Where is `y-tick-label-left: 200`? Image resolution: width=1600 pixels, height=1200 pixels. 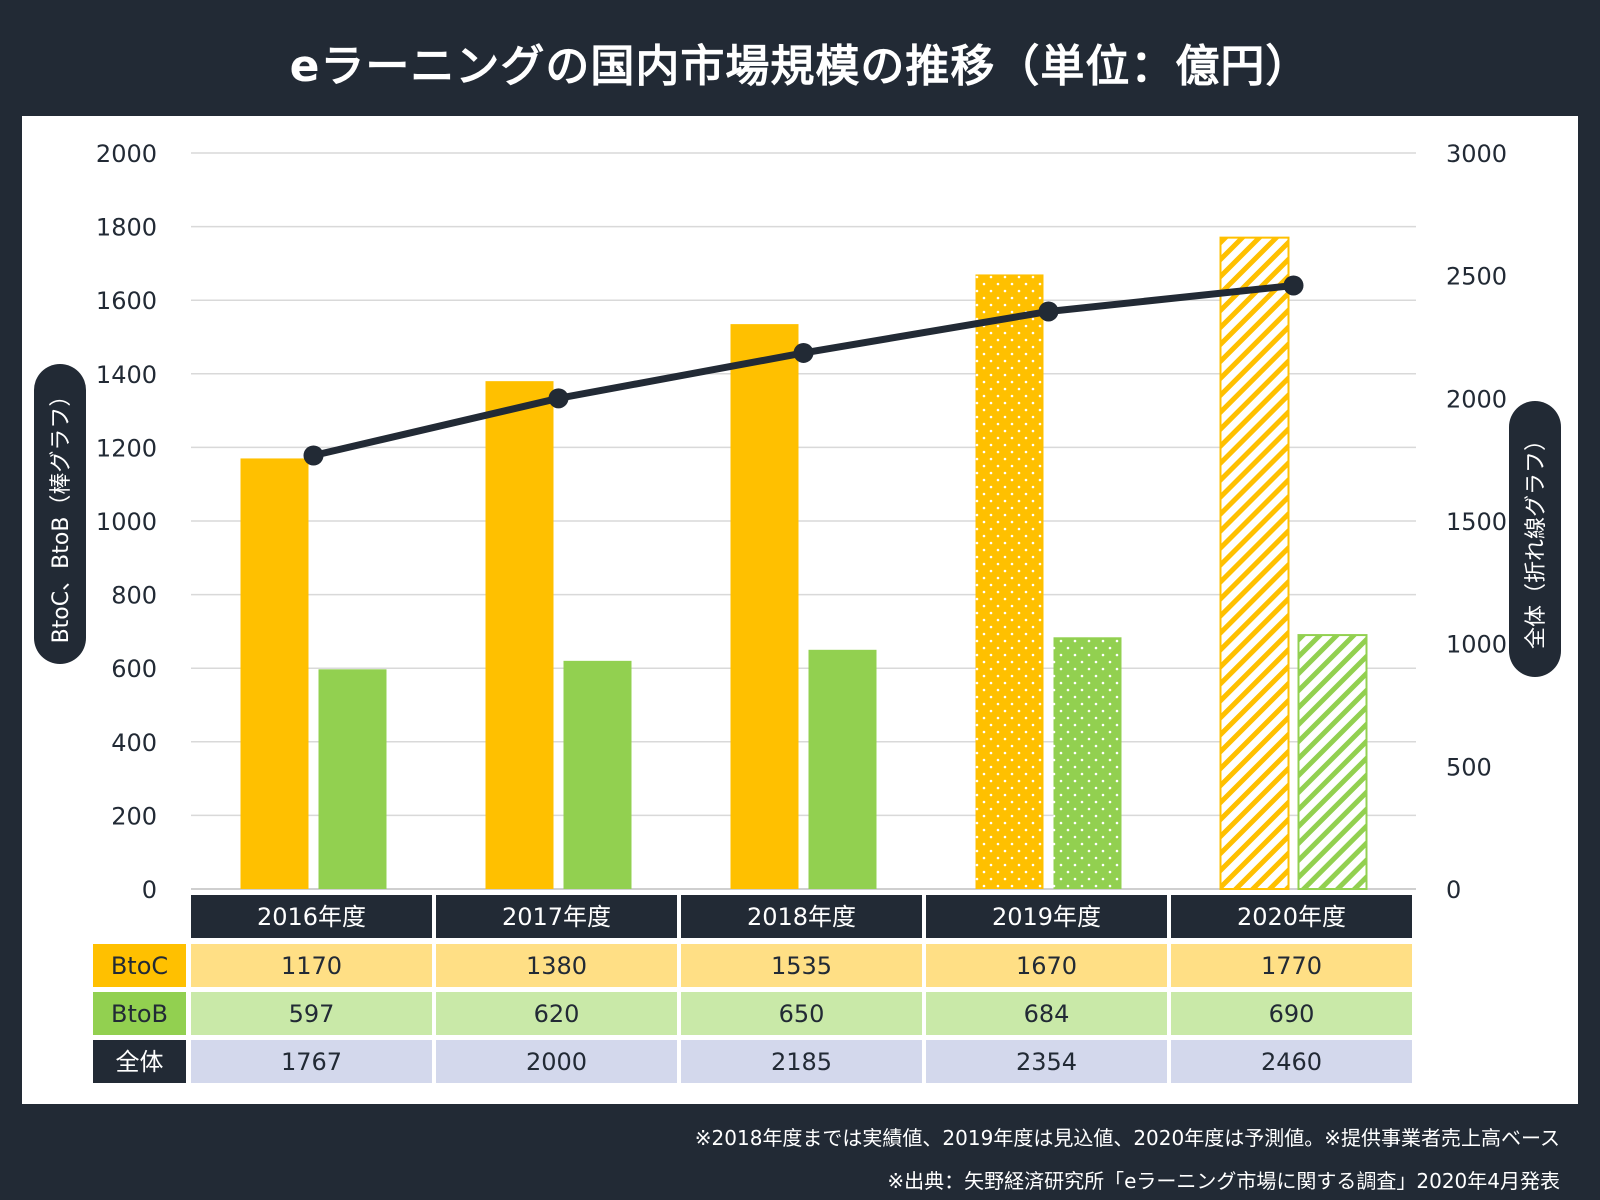
y-tick-label-left: 200 is located at coordinates (134, 816).